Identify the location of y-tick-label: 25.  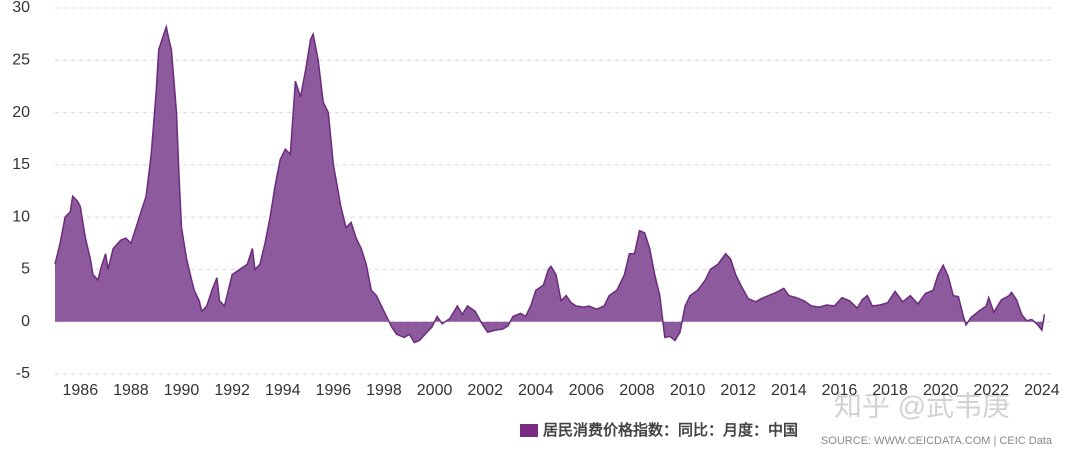
(21, 60).